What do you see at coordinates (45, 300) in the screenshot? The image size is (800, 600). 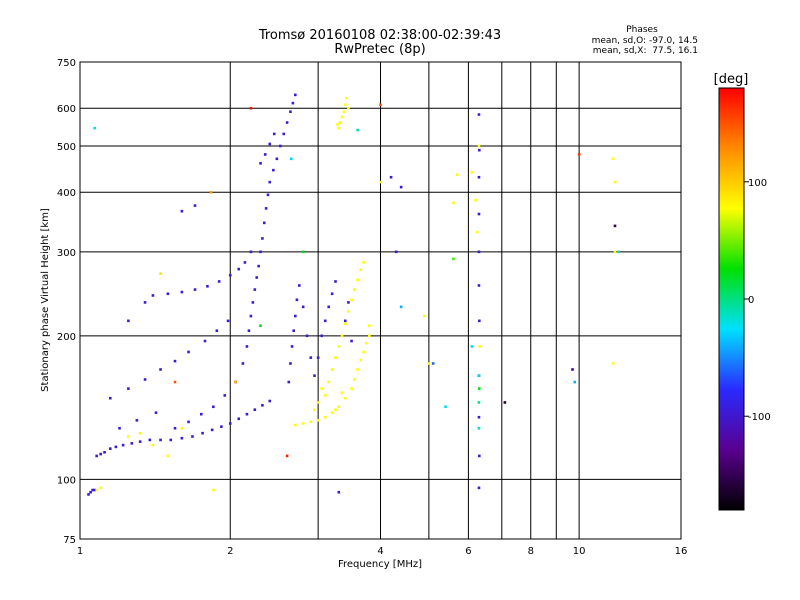 I see `y-axis-label: Stationary phase Virtual Height [km]` at bounding box center [45, 300].